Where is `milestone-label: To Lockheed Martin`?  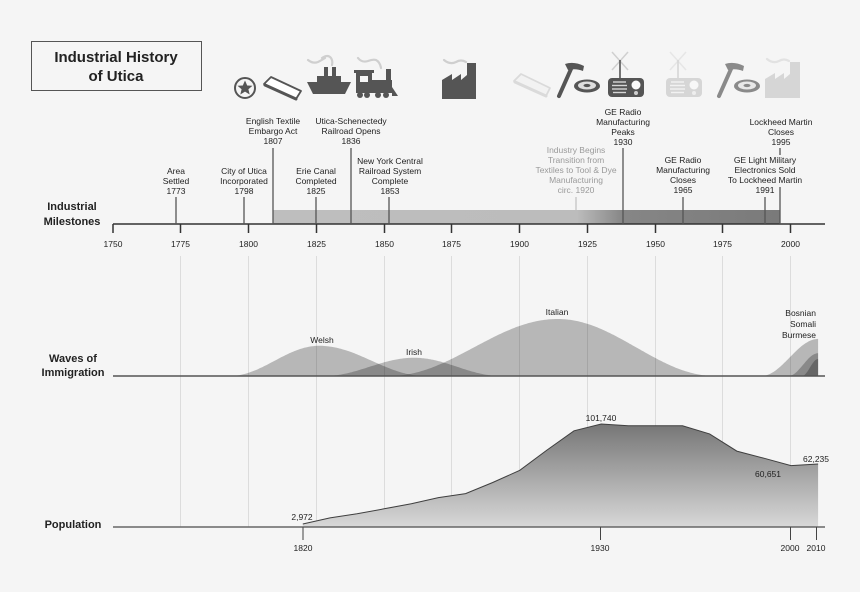 milestone-label: To Lockheed Martin is located at coordinates (765, 180).